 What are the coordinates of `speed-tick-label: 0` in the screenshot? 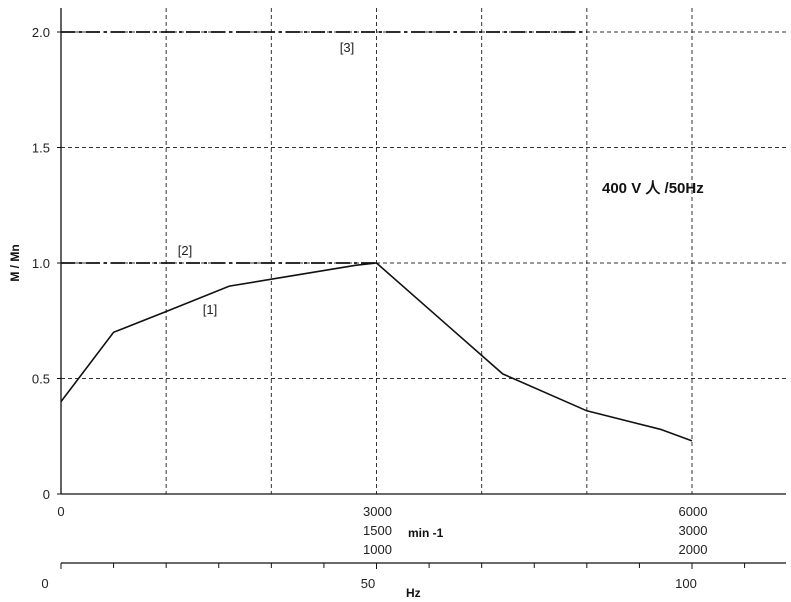 It's located at (60, 511).